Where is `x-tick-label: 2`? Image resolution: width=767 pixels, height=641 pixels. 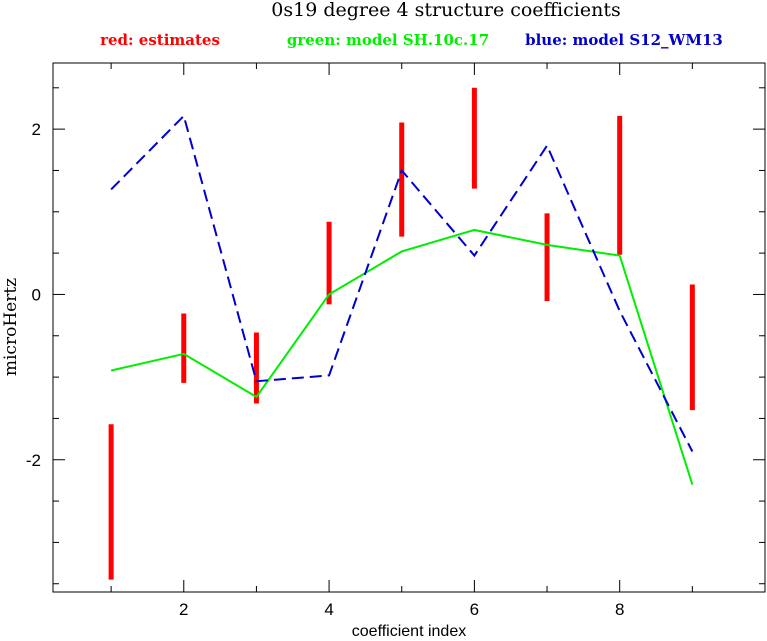
x-tick-label: 2 is located at coordinates (183, 609).